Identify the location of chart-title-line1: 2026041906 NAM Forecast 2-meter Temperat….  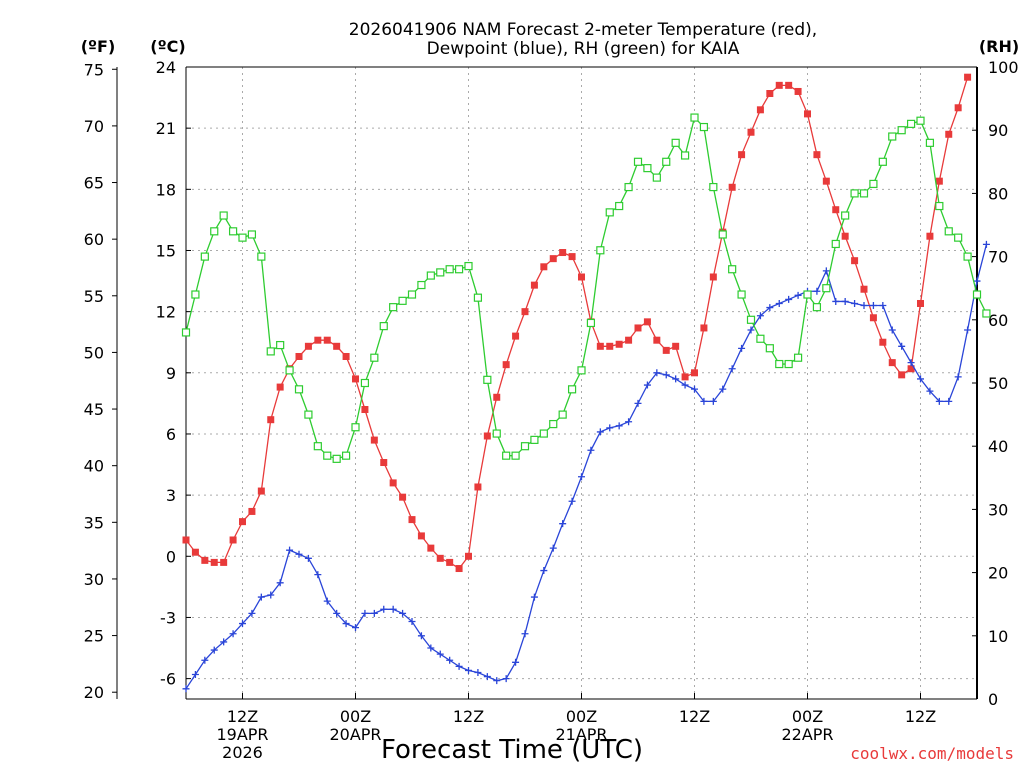
(583, 30).